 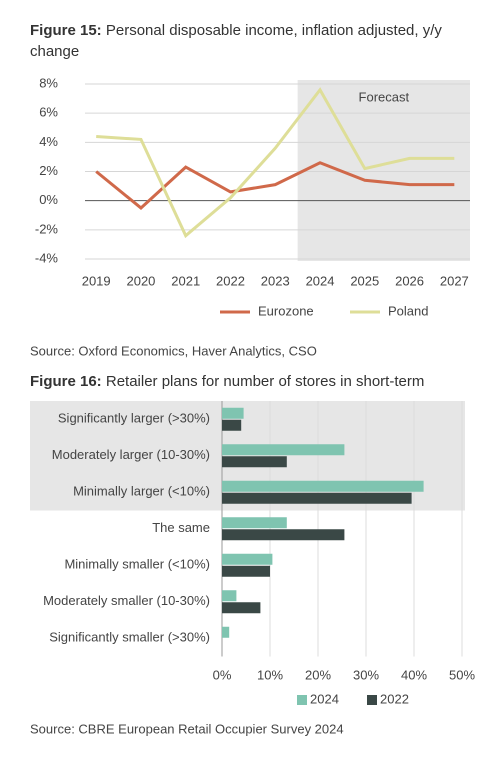 What do you see at coordinates (230, 280) in the screenshot?
I see `x-tick-label: 2022` at bounding box center [230, 280].